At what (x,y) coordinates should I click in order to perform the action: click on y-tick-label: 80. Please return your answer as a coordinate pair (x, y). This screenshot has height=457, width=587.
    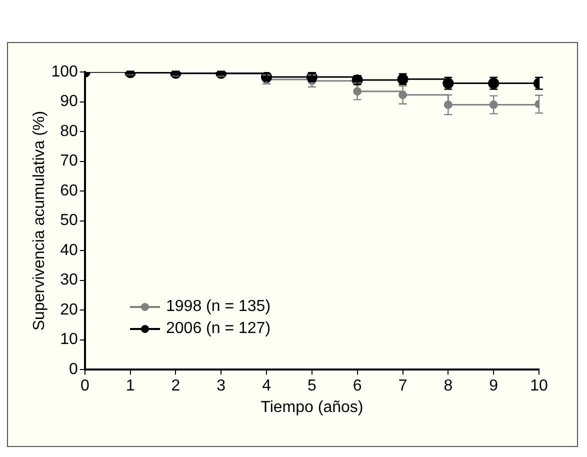
    Looking at the image, I should click on (69, 131).